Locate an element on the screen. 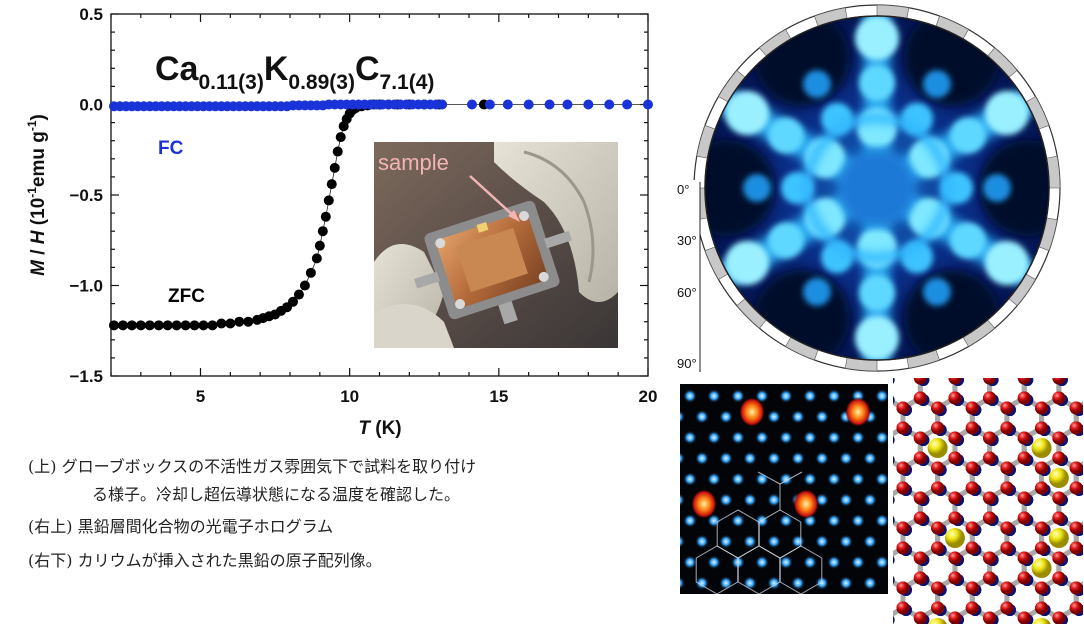 Image resolution: width=1084 pixels, height=626 pixels. x-tick-label: 5 is located at coordinates (200, 396).